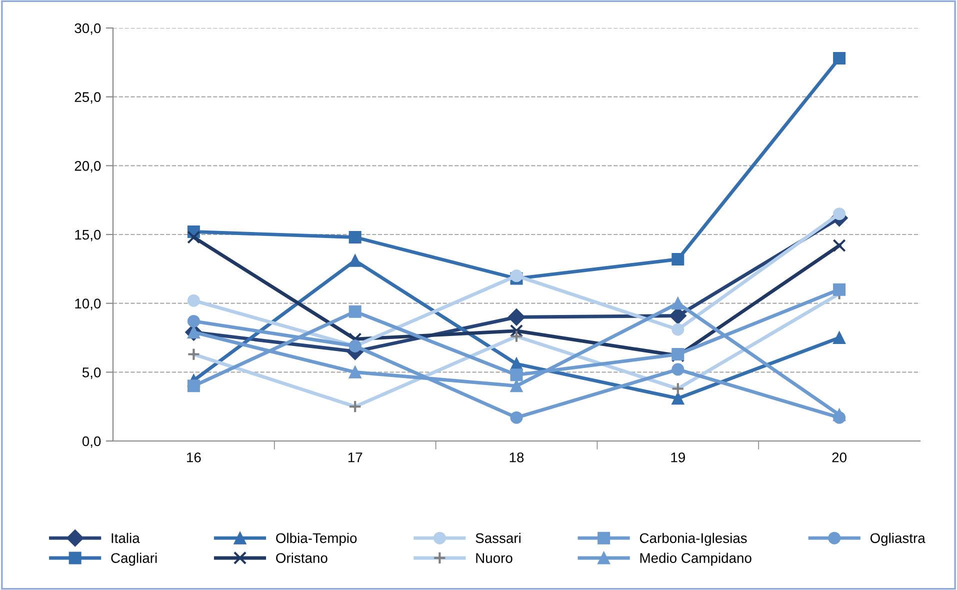 This screenshot has height=590, width=957. I want to click on y-tick-label: 5,0, so click(91, 373).